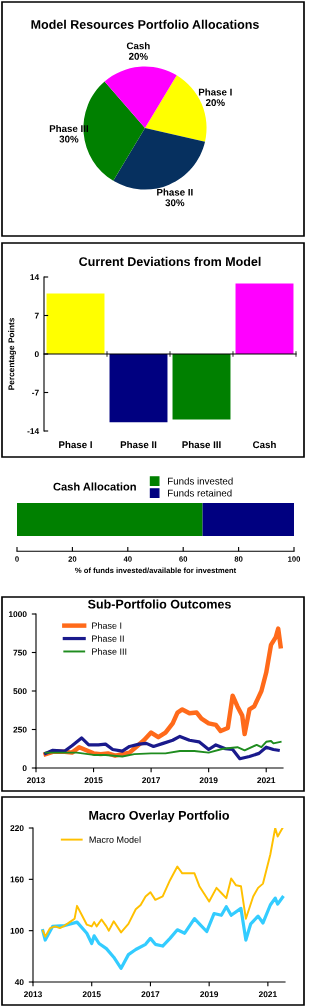 The image size is (312, 1008). Describe the element at coordinates (107, 625) in the screenshot. I see `legend-label: Phase I` at that location.